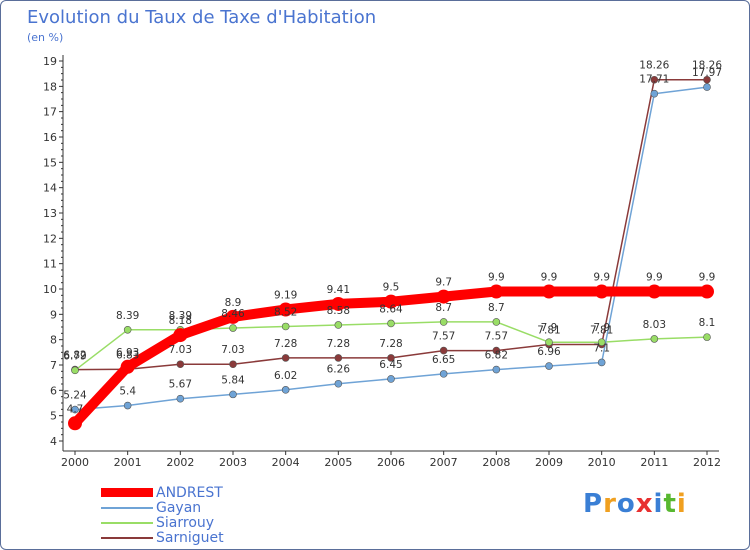 This screenshot has height=550, width=750. I want to click on data-label-sarniguet: 7.03, so click(180, 350).